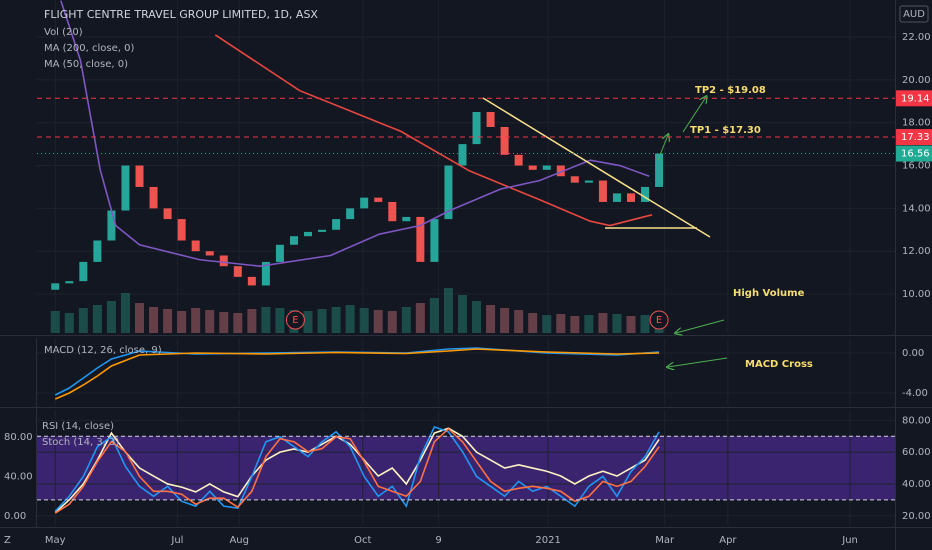 This screenshot has height=550, width=932. What do you see at coordinates (779, 364) in the screenshot?
I see `annotation: MACD Cross` at bounding box center [779, 364].